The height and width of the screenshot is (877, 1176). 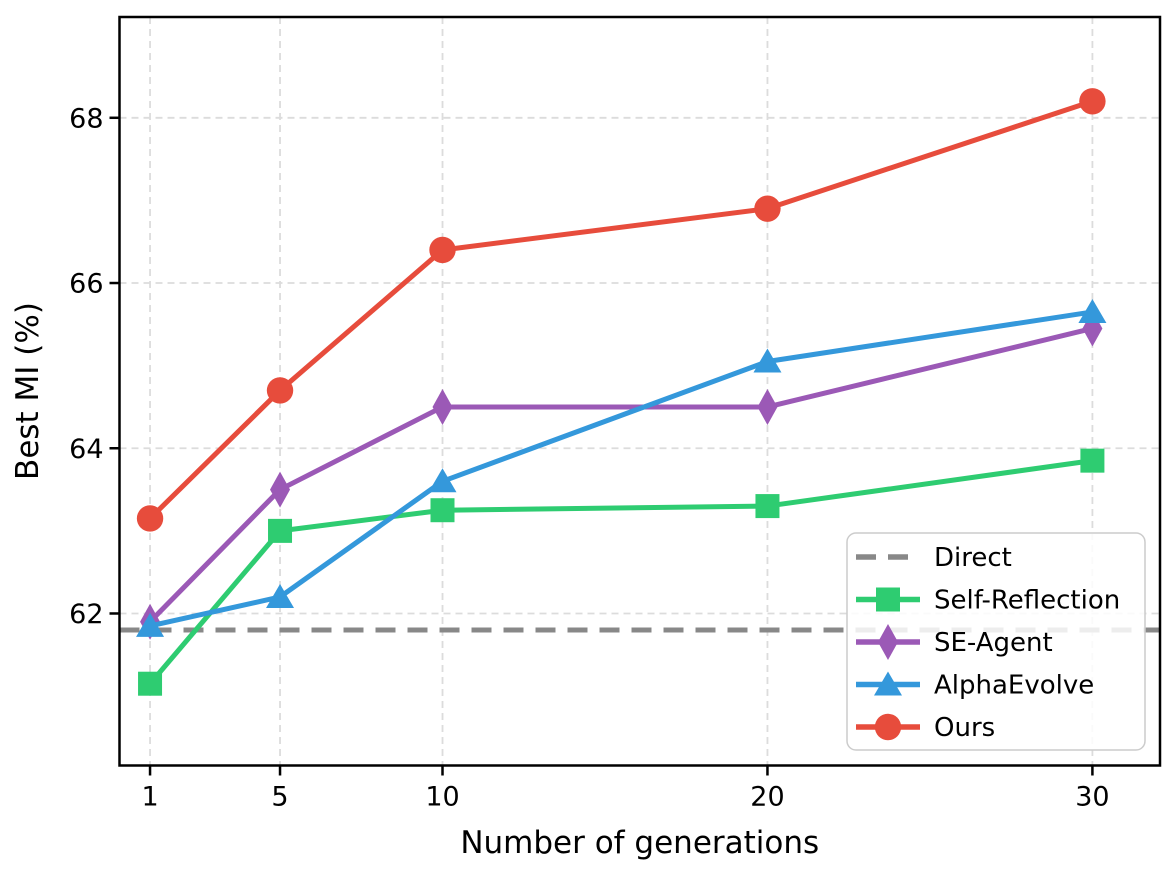 I want to click on legend-entry-se-agent: SE-Agent, so click(x=954, y=642).